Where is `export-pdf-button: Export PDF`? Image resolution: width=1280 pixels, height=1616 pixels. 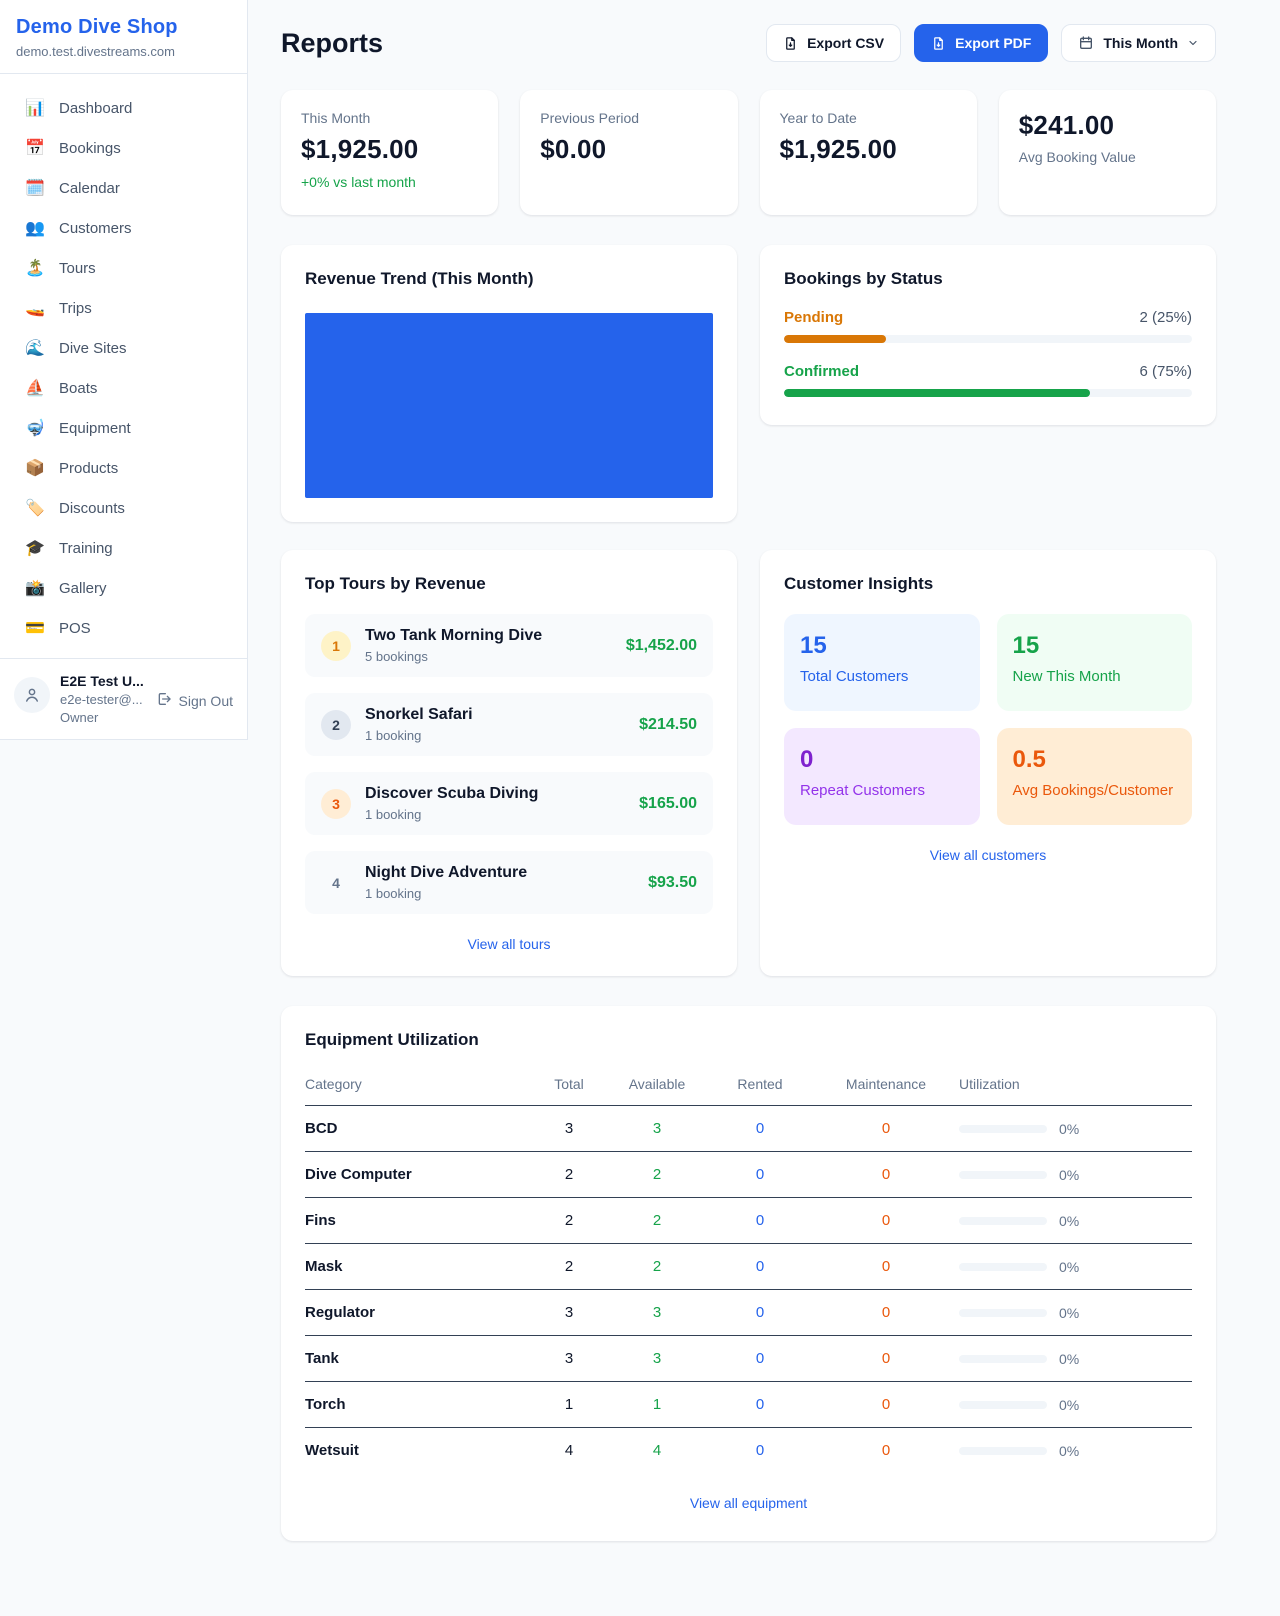
export-pdf-button: Export PDF is located at coordinates (981, 43).